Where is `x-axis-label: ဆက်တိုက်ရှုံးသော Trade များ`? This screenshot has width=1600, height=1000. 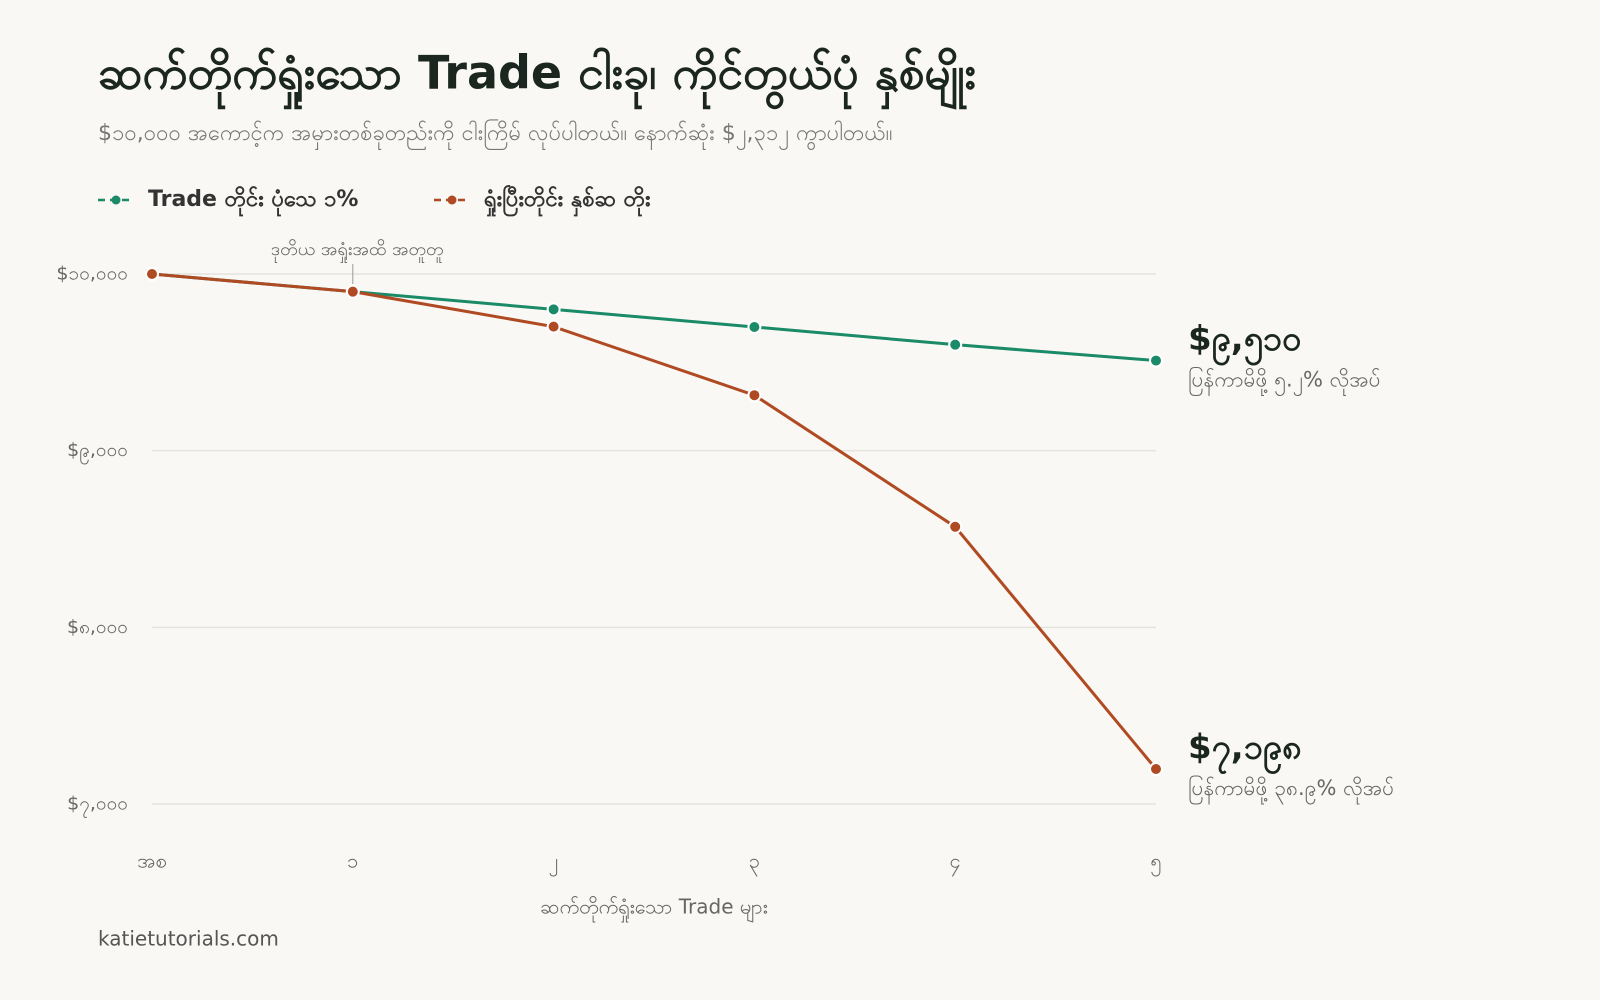 x-axis-label: ဆက်တိုက်ရှုံးသော Trade များ is located at coordinates (654, 909).